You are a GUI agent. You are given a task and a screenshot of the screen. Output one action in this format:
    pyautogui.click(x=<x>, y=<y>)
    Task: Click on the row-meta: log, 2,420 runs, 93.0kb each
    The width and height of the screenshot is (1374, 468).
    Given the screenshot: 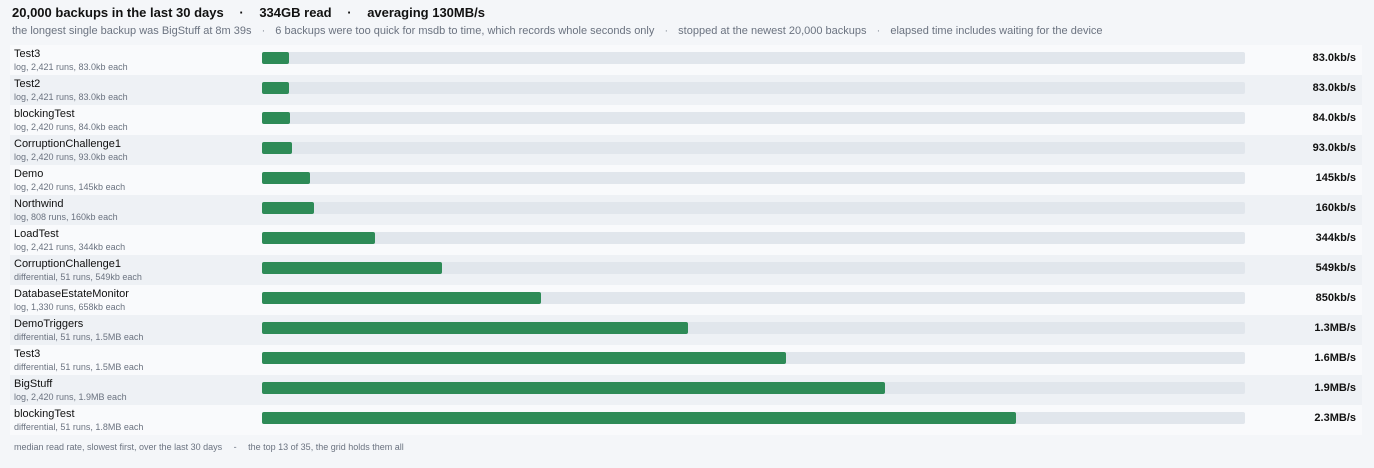 What is the action you would take?
    pyautogui.click(x=71, y=157)
    